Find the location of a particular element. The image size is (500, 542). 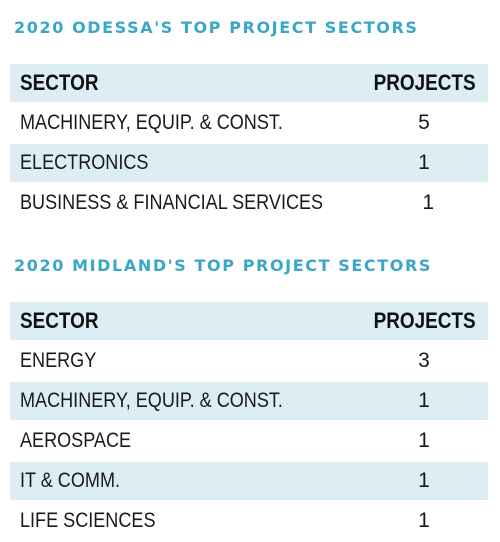

sector-cell: ELECTRONICS is located at coordinates (84, 162).